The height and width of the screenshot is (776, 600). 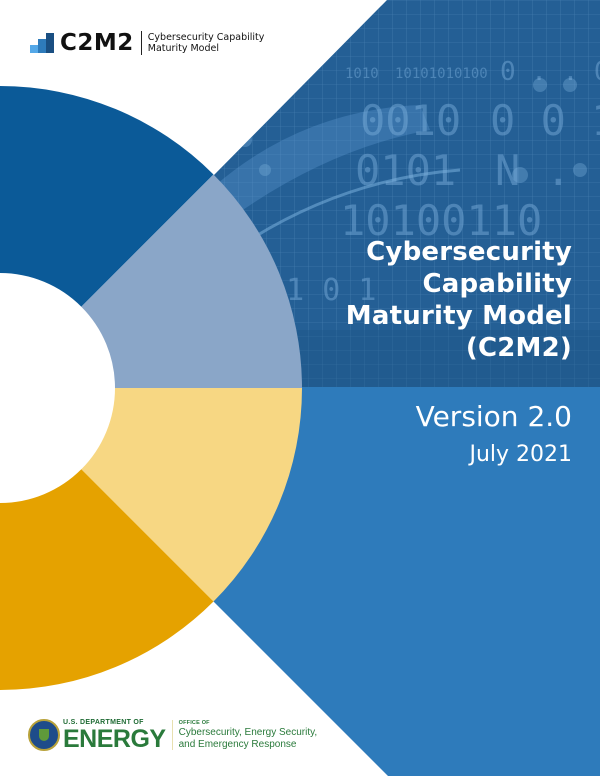 I want to click on logo-subtitle: Cybersecurity Capability Maturity Model, so click(x=206, y=43).